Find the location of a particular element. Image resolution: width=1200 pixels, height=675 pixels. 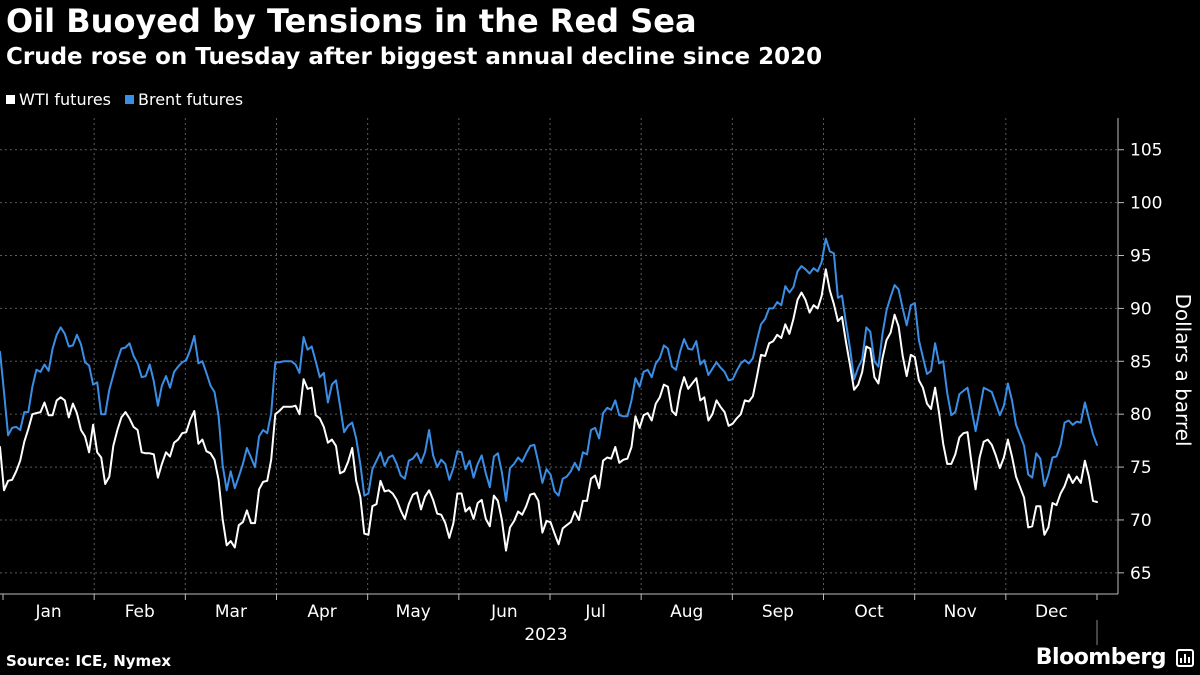

bloomberg-logo: Bloomberg is located at coordinates (1101, 657).